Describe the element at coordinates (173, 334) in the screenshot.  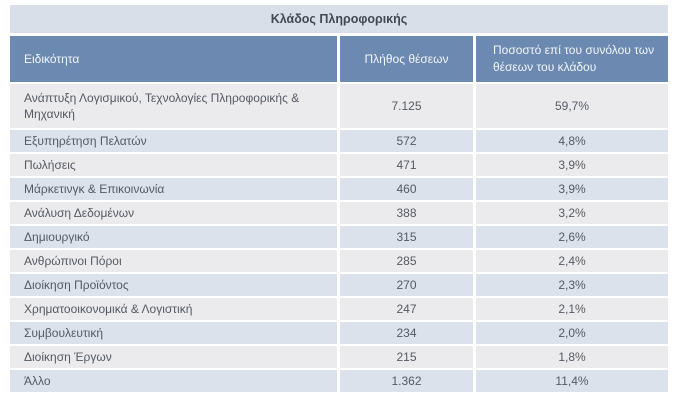
I see `specialty-cell: Συμβουλευτική` at that location.